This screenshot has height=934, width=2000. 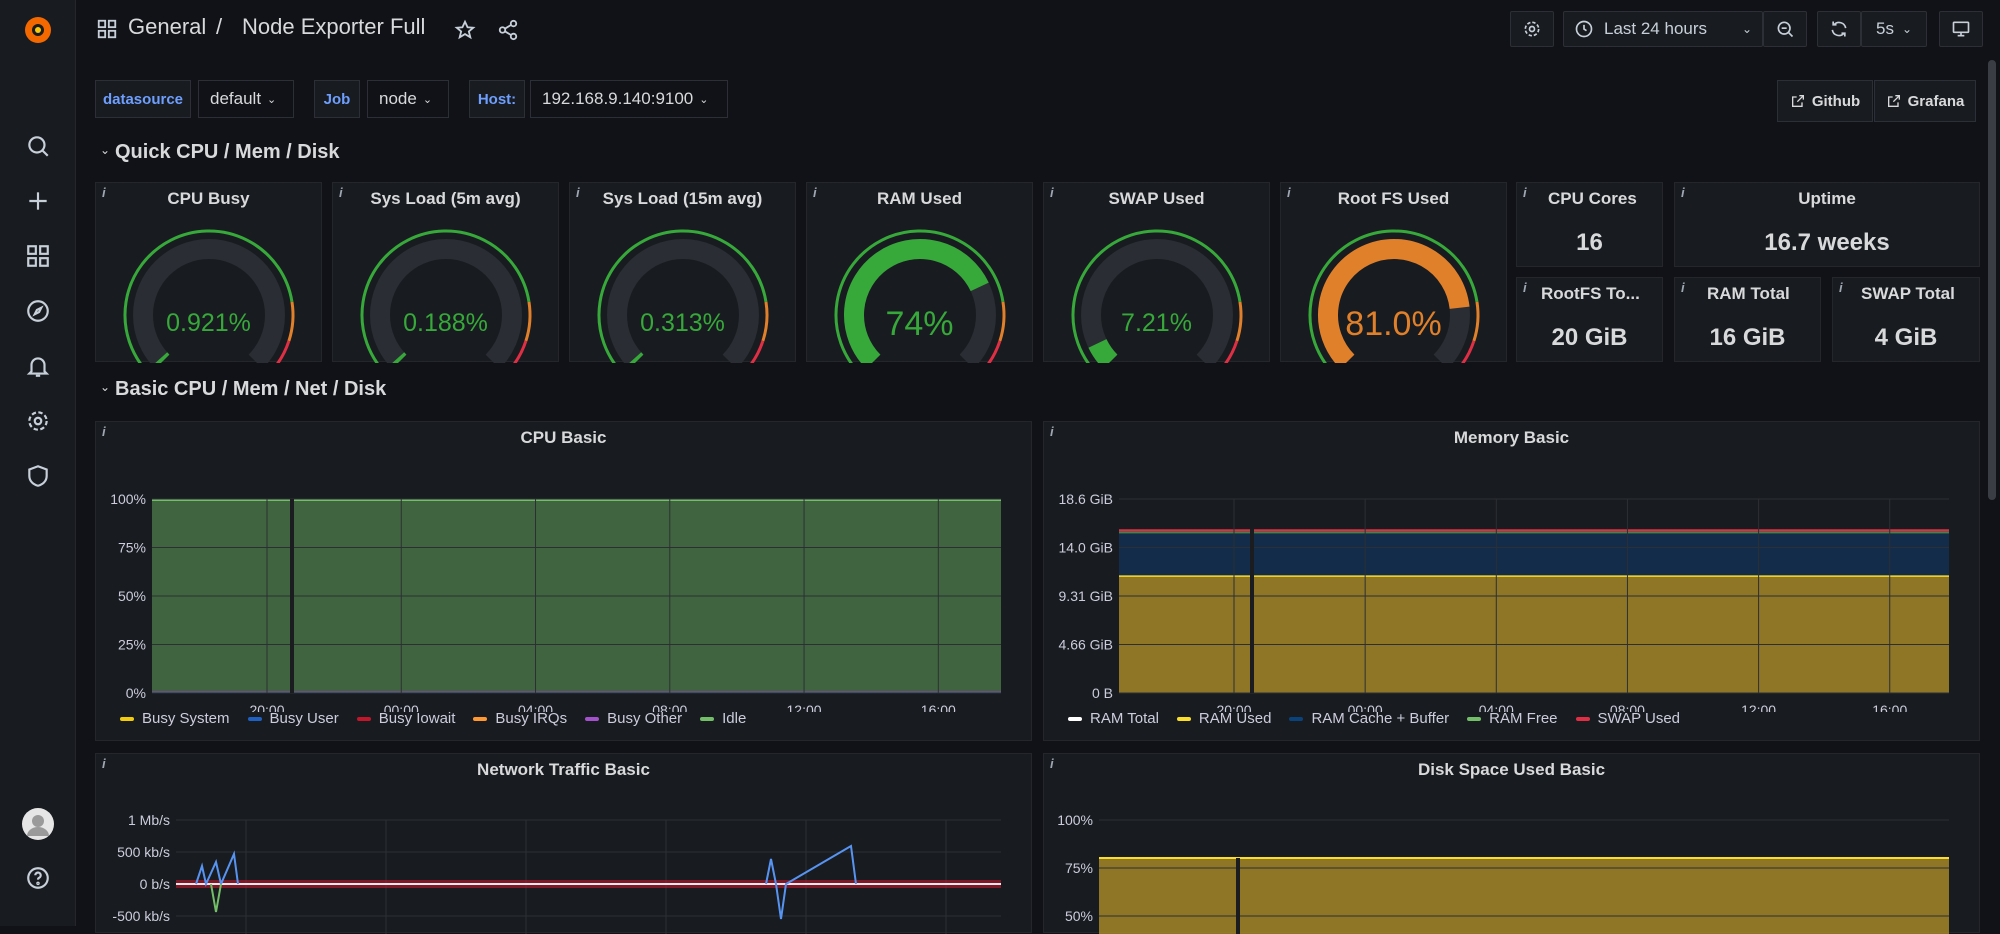 I want to click on panel-title: CPU Busy, so click(x=208, y=198).